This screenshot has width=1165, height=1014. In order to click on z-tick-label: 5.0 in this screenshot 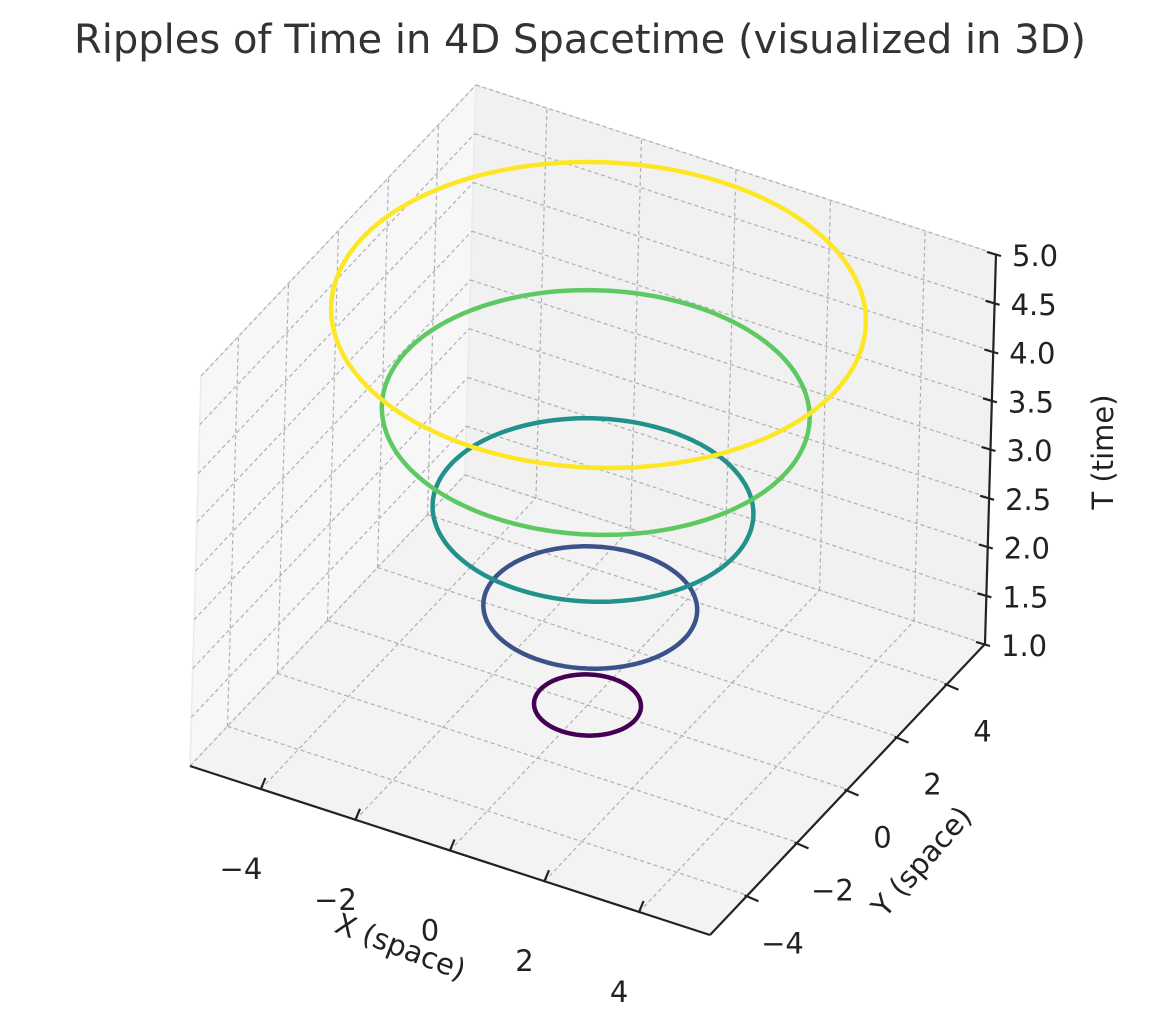, I will do `click(1035, 256)`.